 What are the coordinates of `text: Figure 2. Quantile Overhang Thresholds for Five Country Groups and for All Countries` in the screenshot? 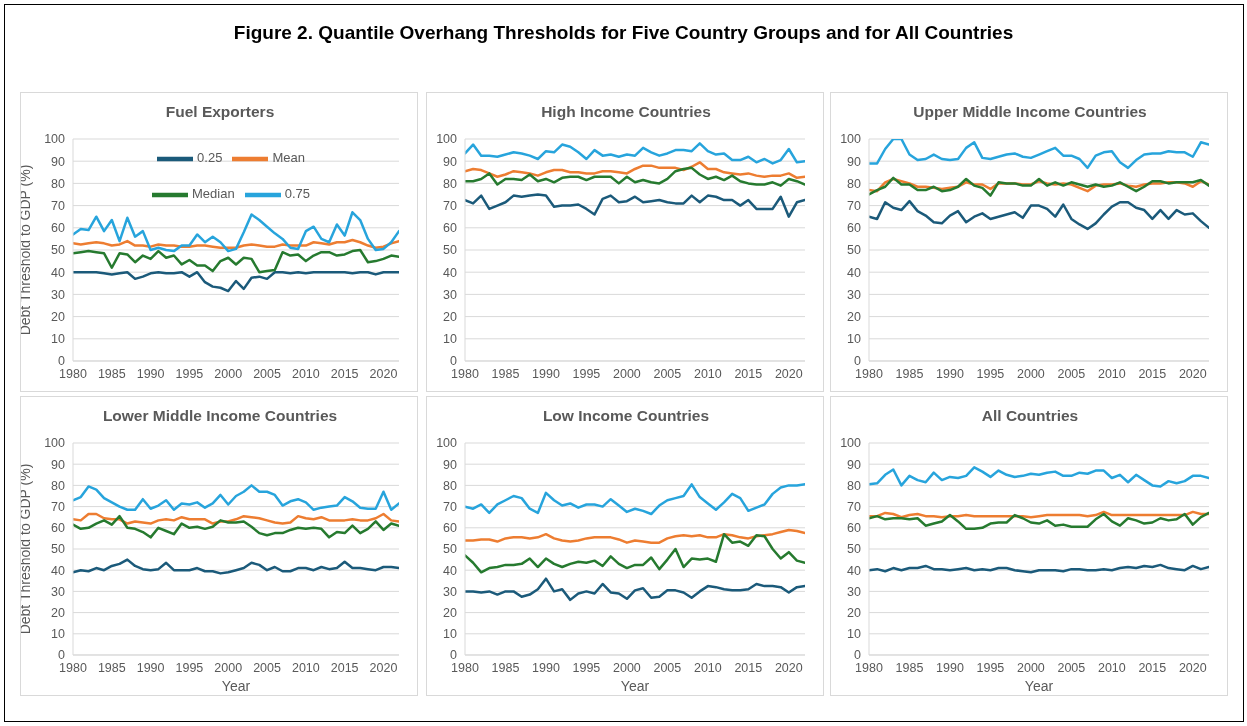 It's located at (623, 33).